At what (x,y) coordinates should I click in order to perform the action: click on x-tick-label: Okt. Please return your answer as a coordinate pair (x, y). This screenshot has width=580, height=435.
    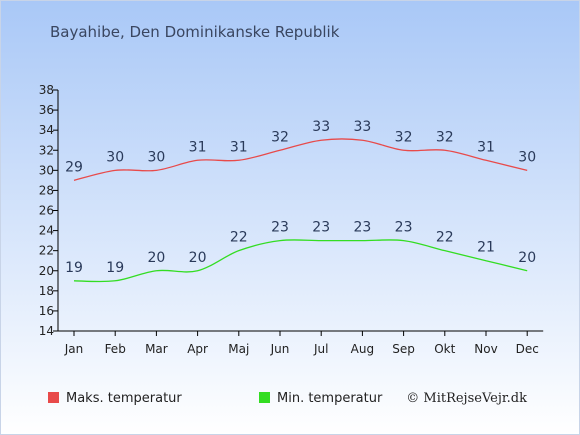
    Looking at the image, I should click on (444, 349).